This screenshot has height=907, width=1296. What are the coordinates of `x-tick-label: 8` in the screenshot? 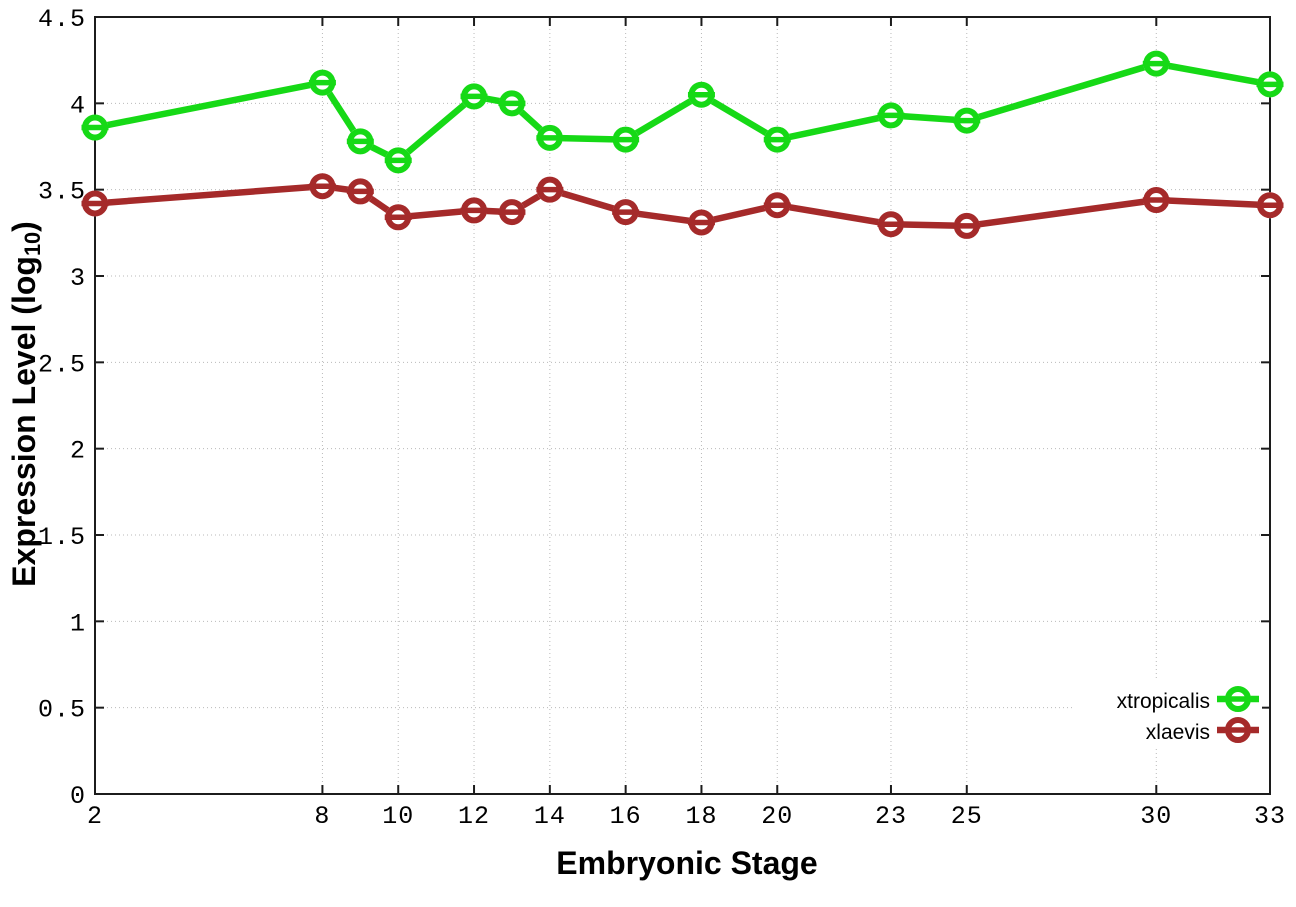 It's located at (322, 816).